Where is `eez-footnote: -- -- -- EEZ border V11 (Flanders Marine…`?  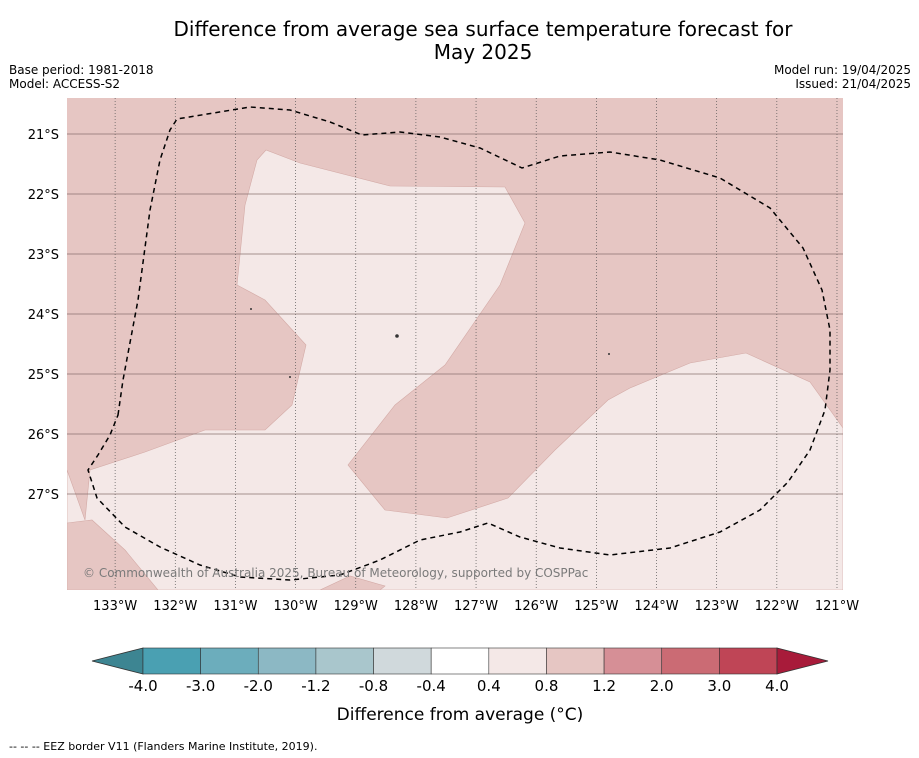
eez-footnote: -- -- -- EEZ border V11 (Flanders Marine… is located at coordinates (163, 746).